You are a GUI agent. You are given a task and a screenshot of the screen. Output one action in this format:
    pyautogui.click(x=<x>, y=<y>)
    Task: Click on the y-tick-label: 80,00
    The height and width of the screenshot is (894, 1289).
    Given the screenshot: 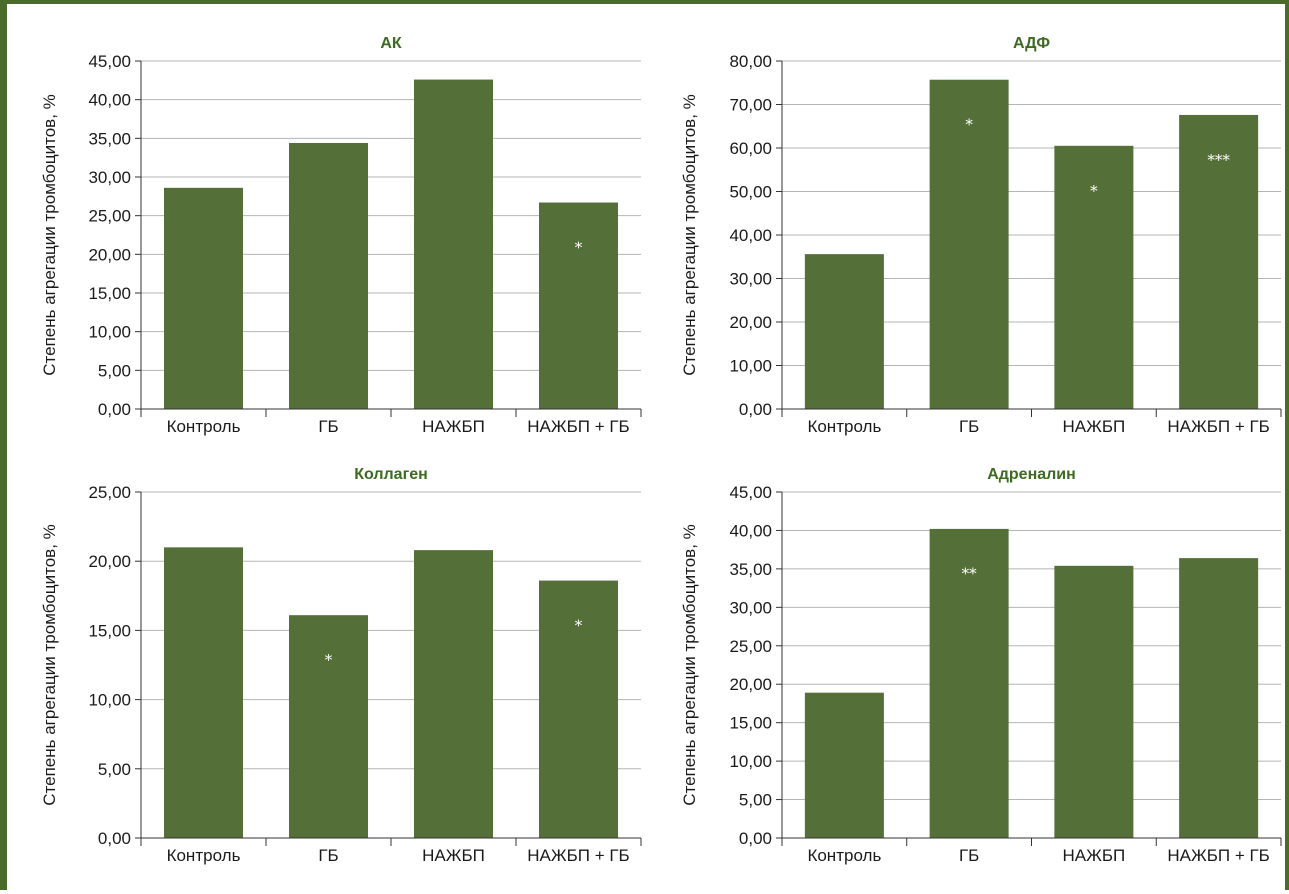 What is the action you would take?
    pyautogui.click(x=750, y=61)
    